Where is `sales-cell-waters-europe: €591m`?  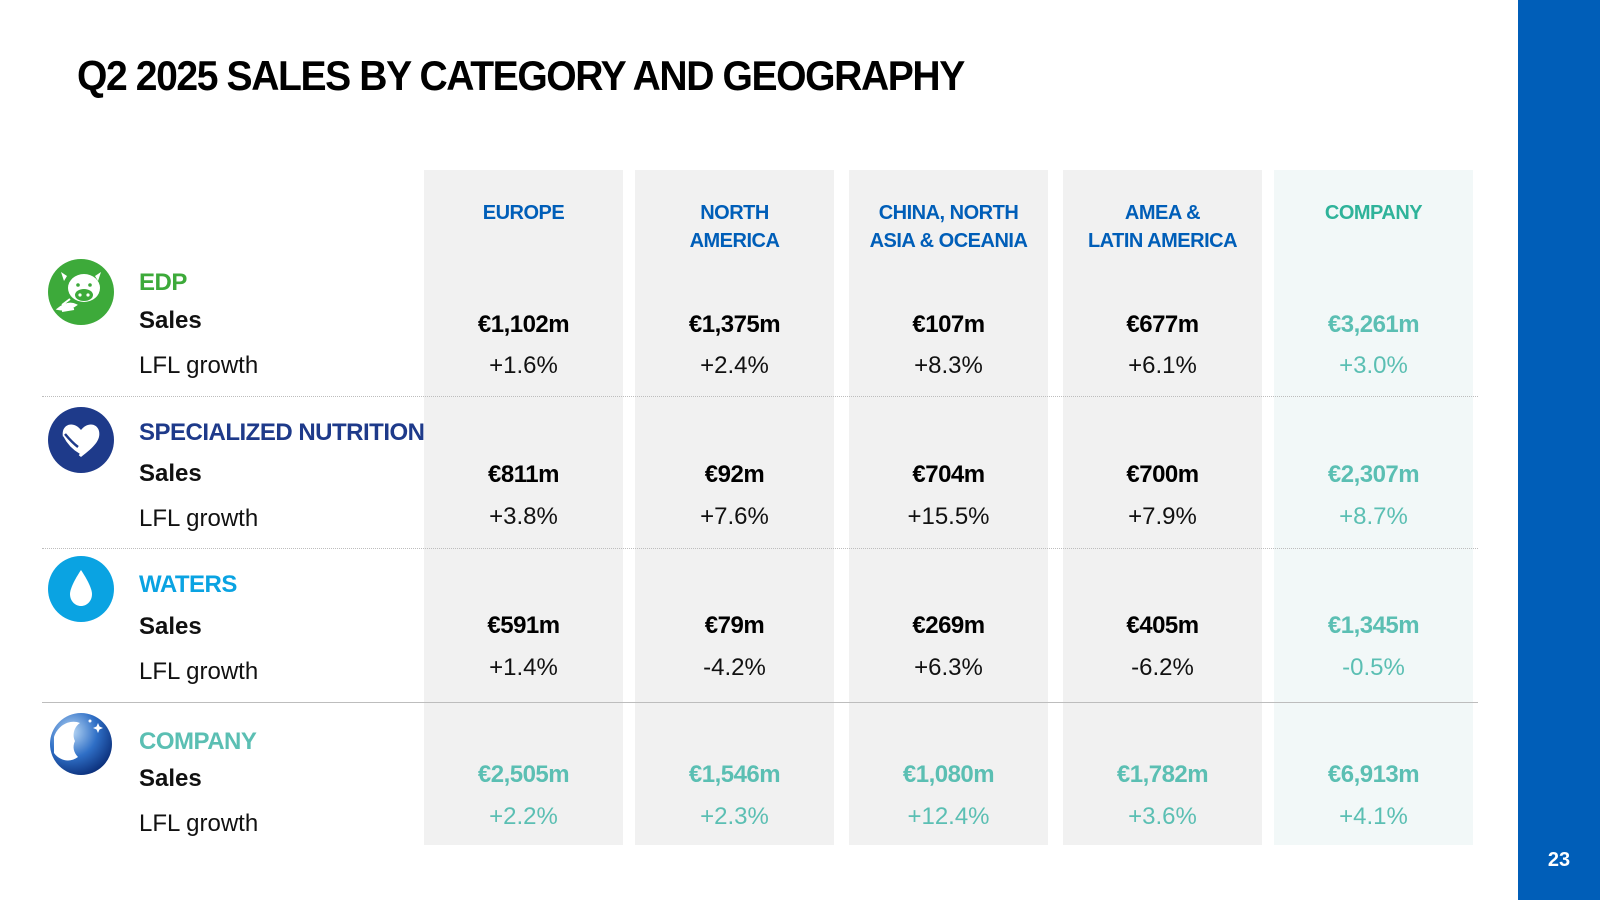
sales-cell-waters-europe: €591m is located at coordinates (523, 625).